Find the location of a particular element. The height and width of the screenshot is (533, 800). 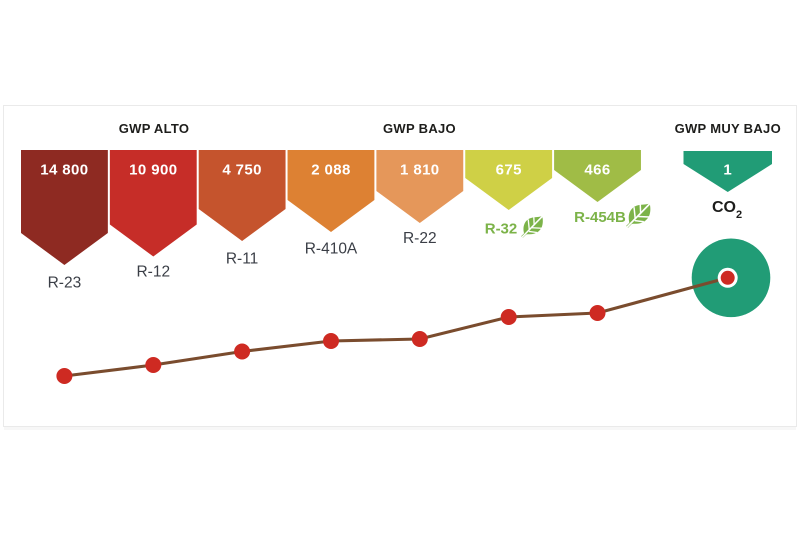

svg-text: 2 088 is located at coordinates (331, 170).